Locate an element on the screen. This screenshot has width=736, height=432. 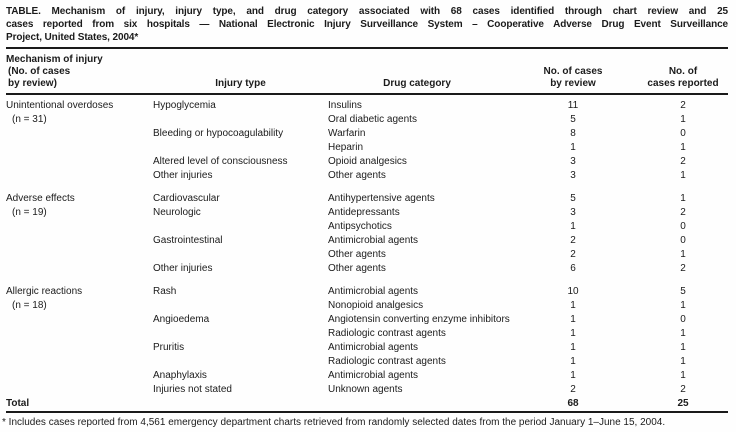
injury-type-cell: Gastrointestinal is located at coordinates (188, 240).